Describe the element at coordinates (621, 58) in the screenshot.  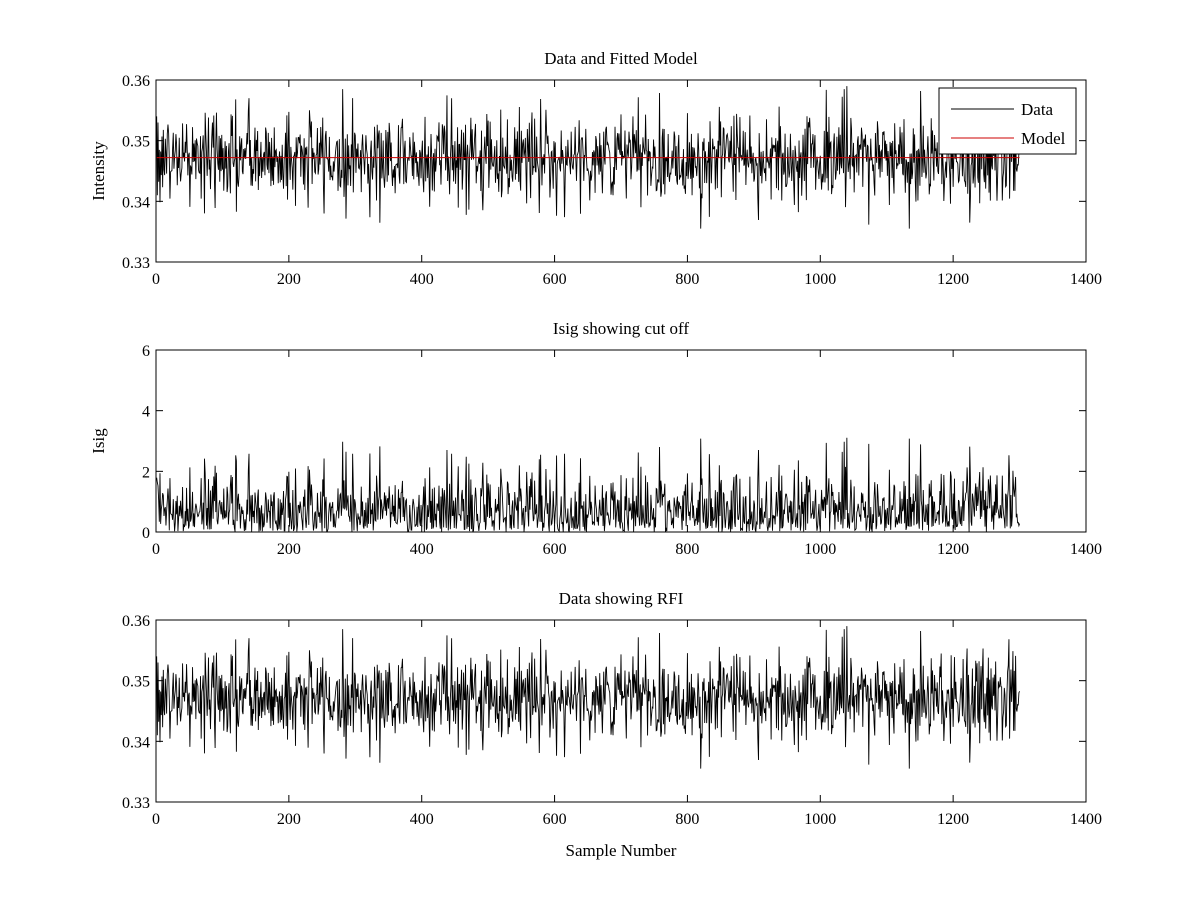
I see `chart-title-1: Data and Fitted Model` at that location.